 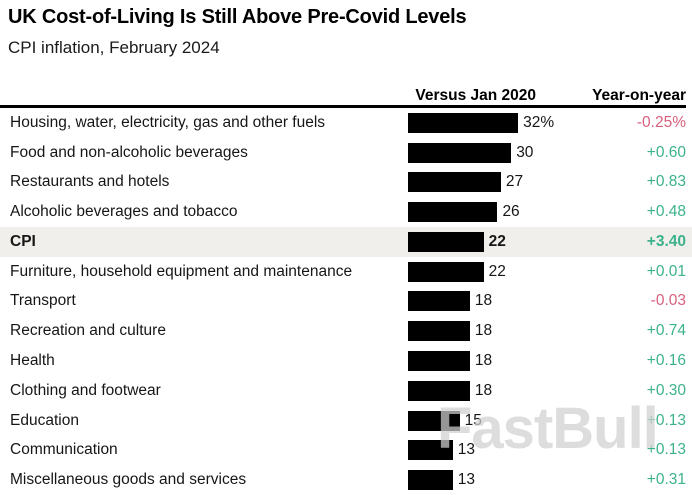 I want to click on row-yoy-value: +0.74, so click(x=666, y=331).